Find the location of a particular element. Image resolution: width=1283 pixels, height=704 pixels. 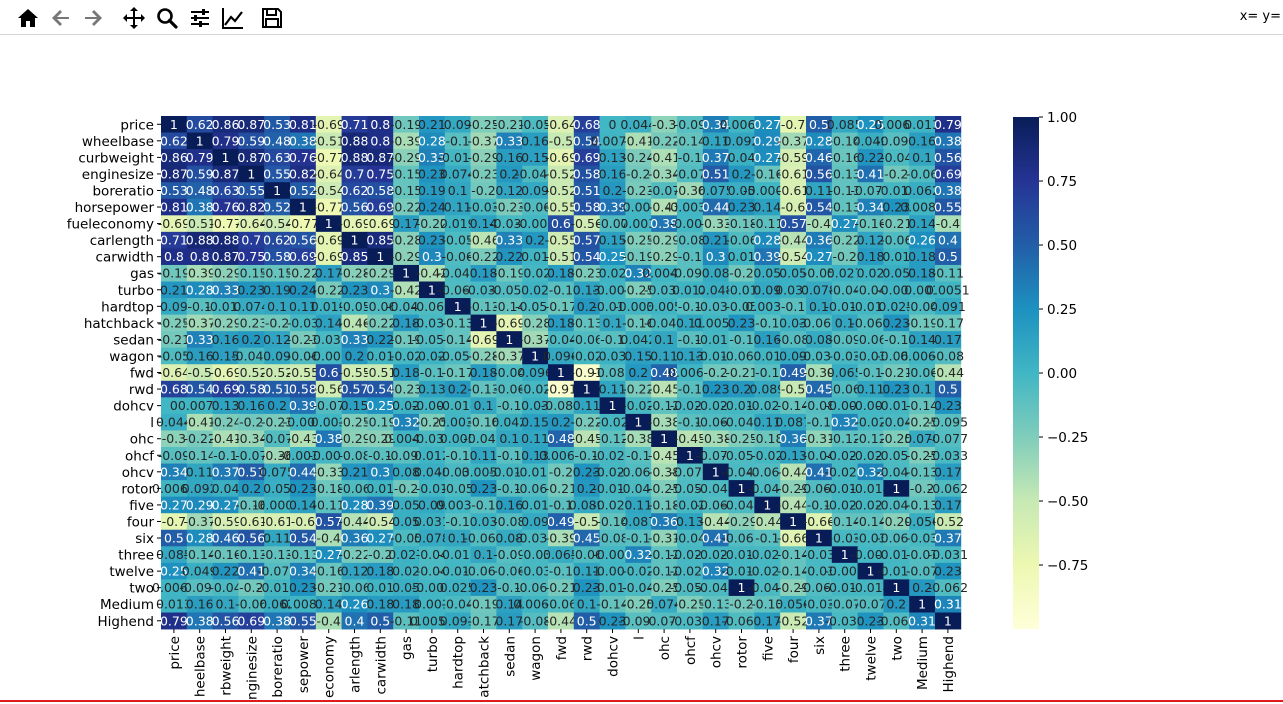

forward-arrow-icon is located at coordinates (93, 18).